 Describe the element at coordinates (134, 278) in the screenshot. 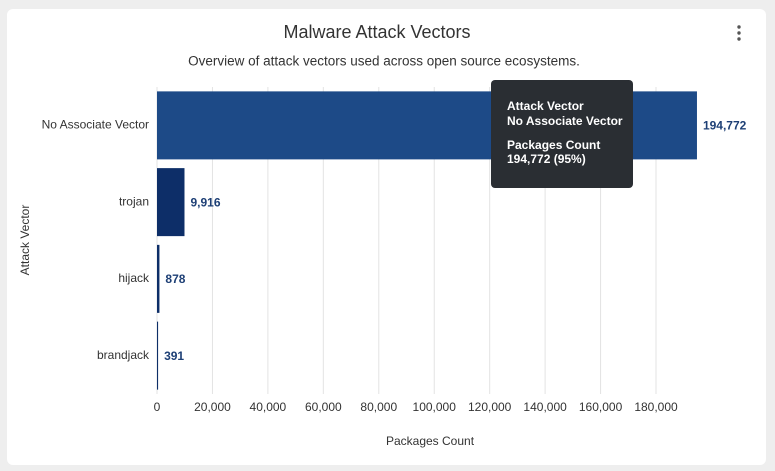

I see `y-tick-label: hijack` at that location.